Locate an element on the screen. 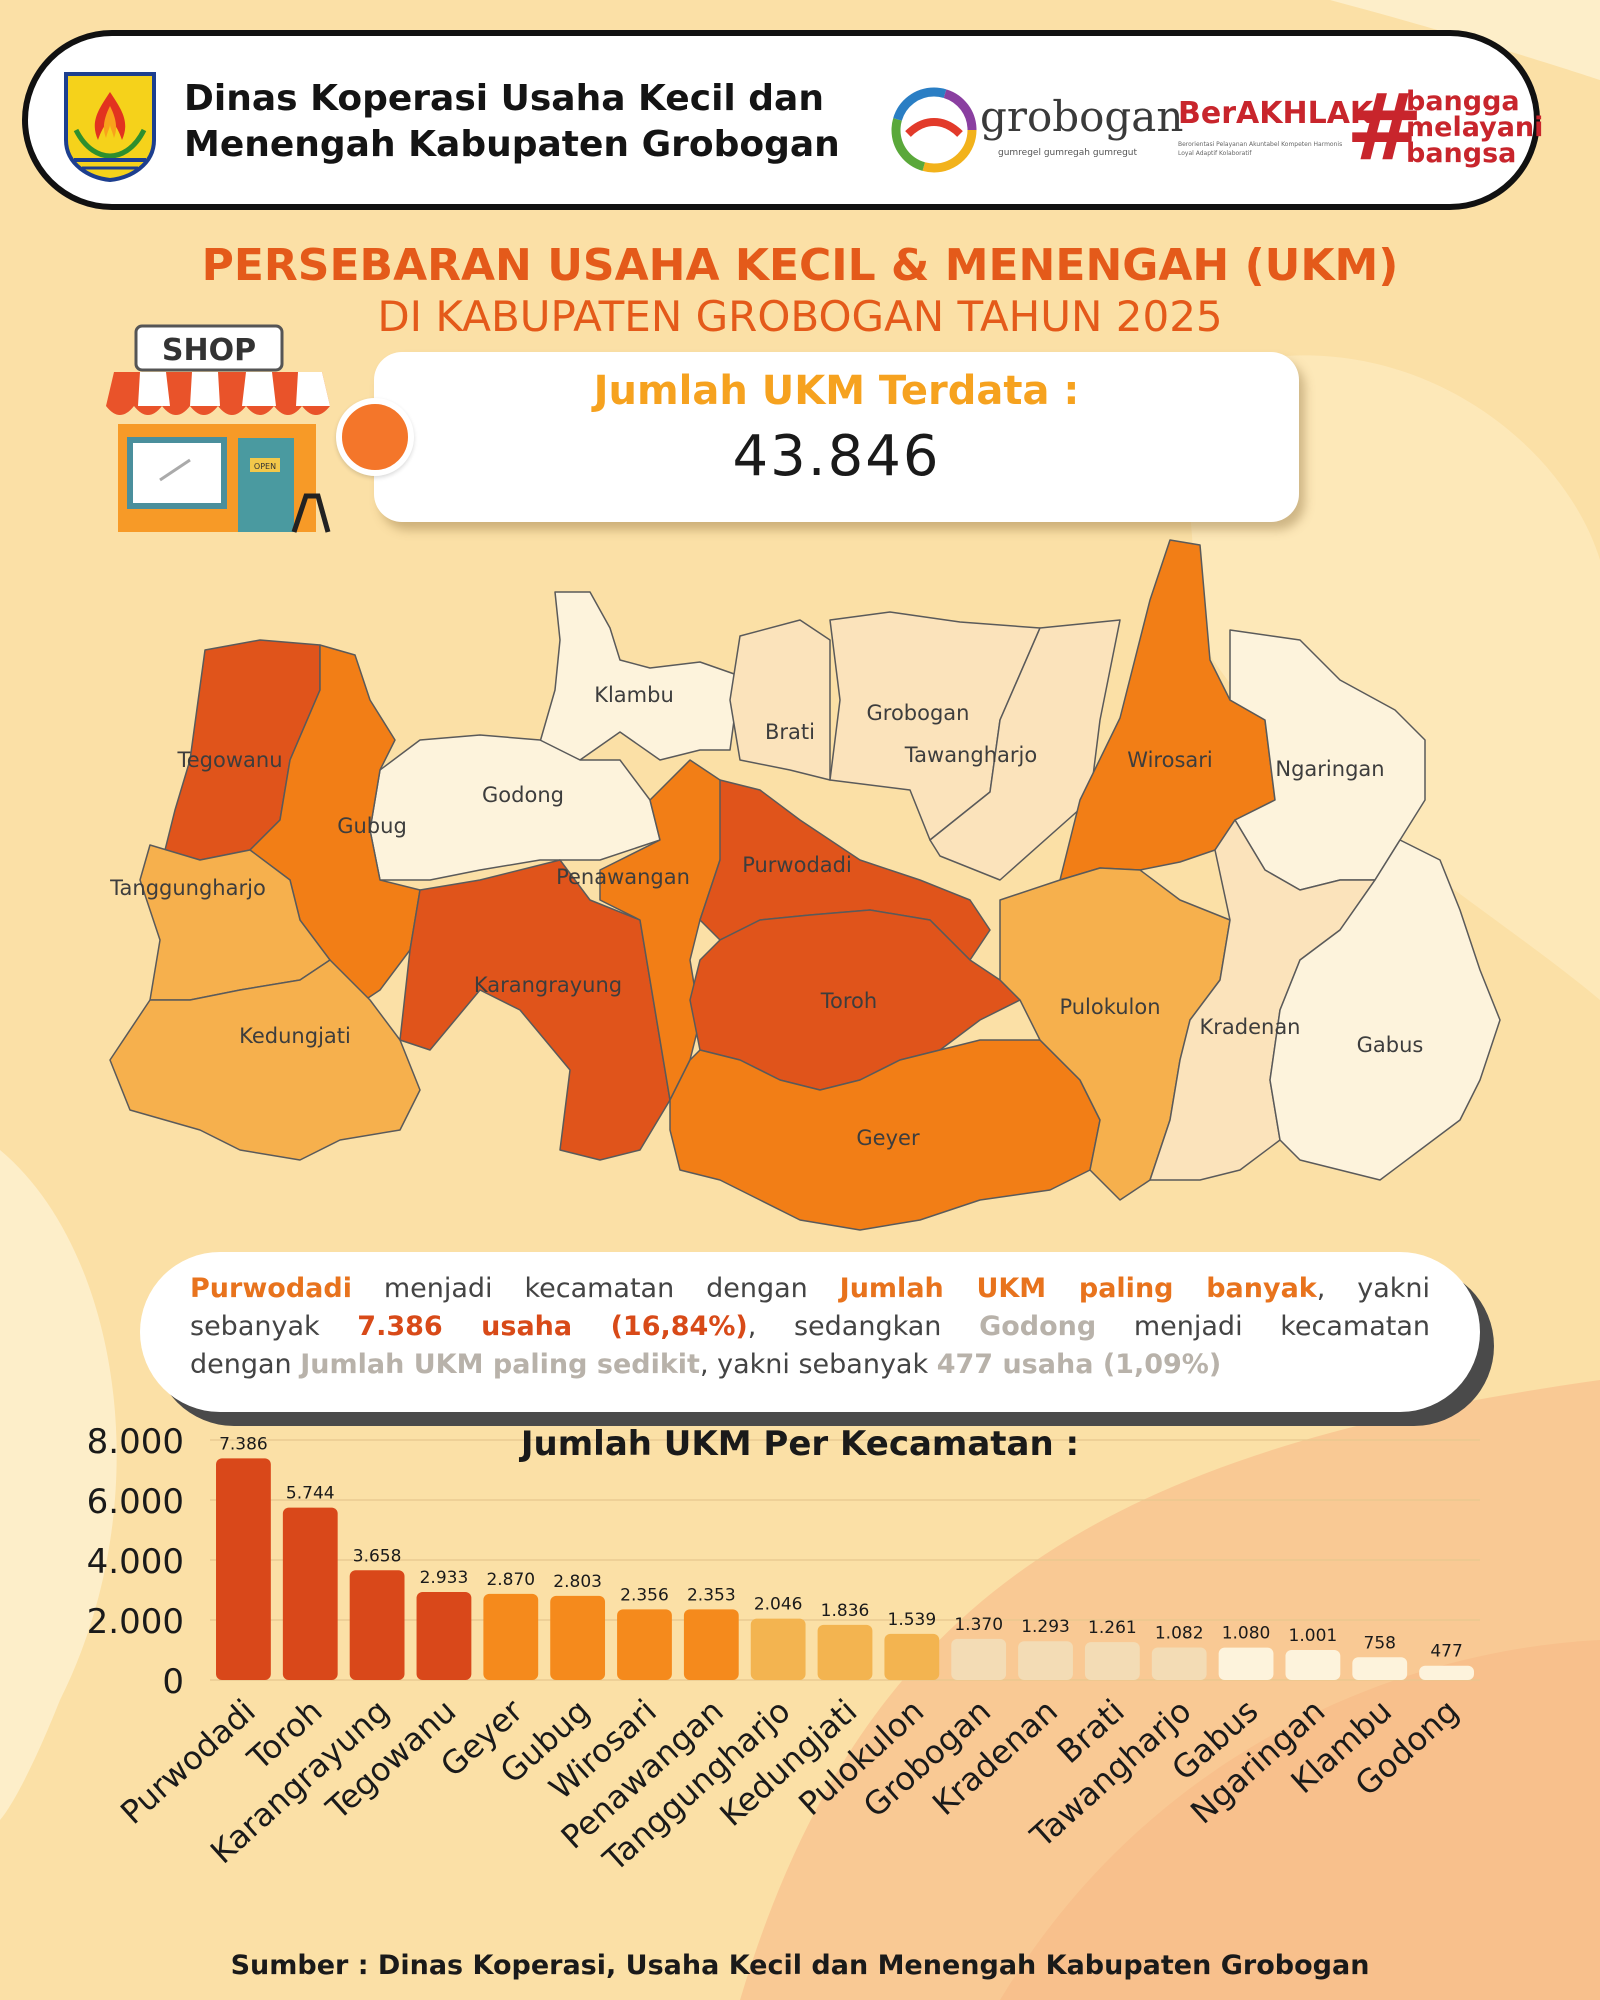 Image resolution: width=1600 pixels, height=2000 pixels. emblem-icon is located at coordinates (110, 127).